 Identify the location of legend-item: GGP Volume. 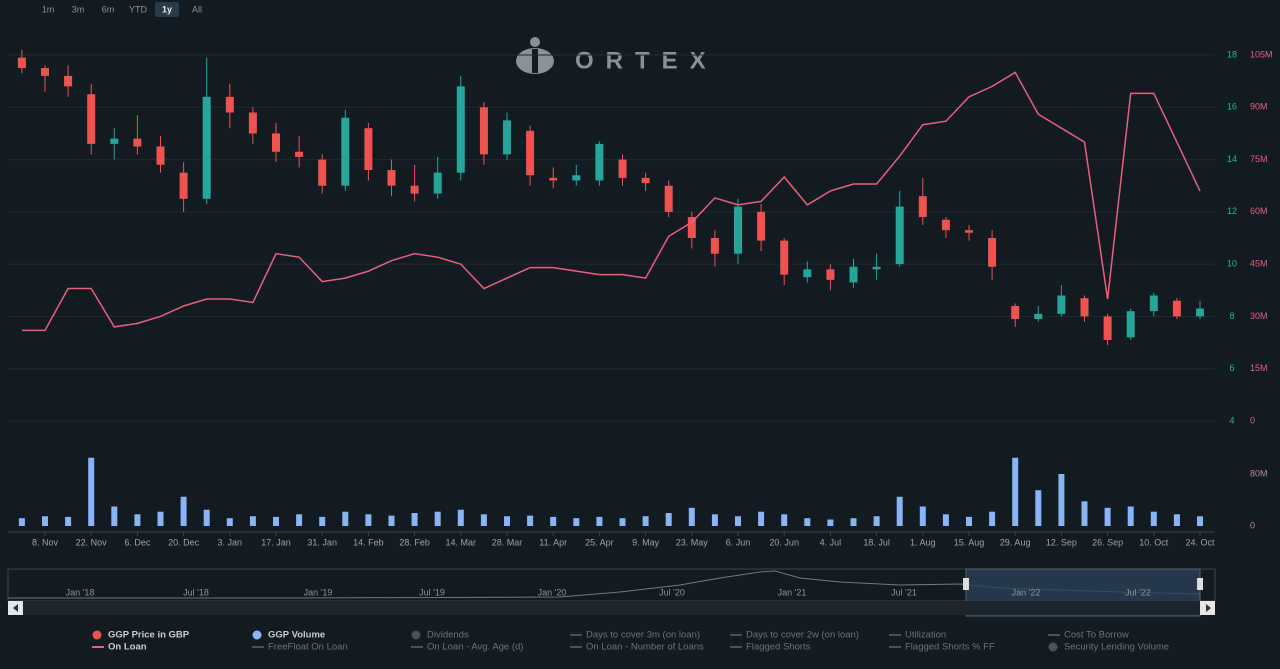
(296, 635).